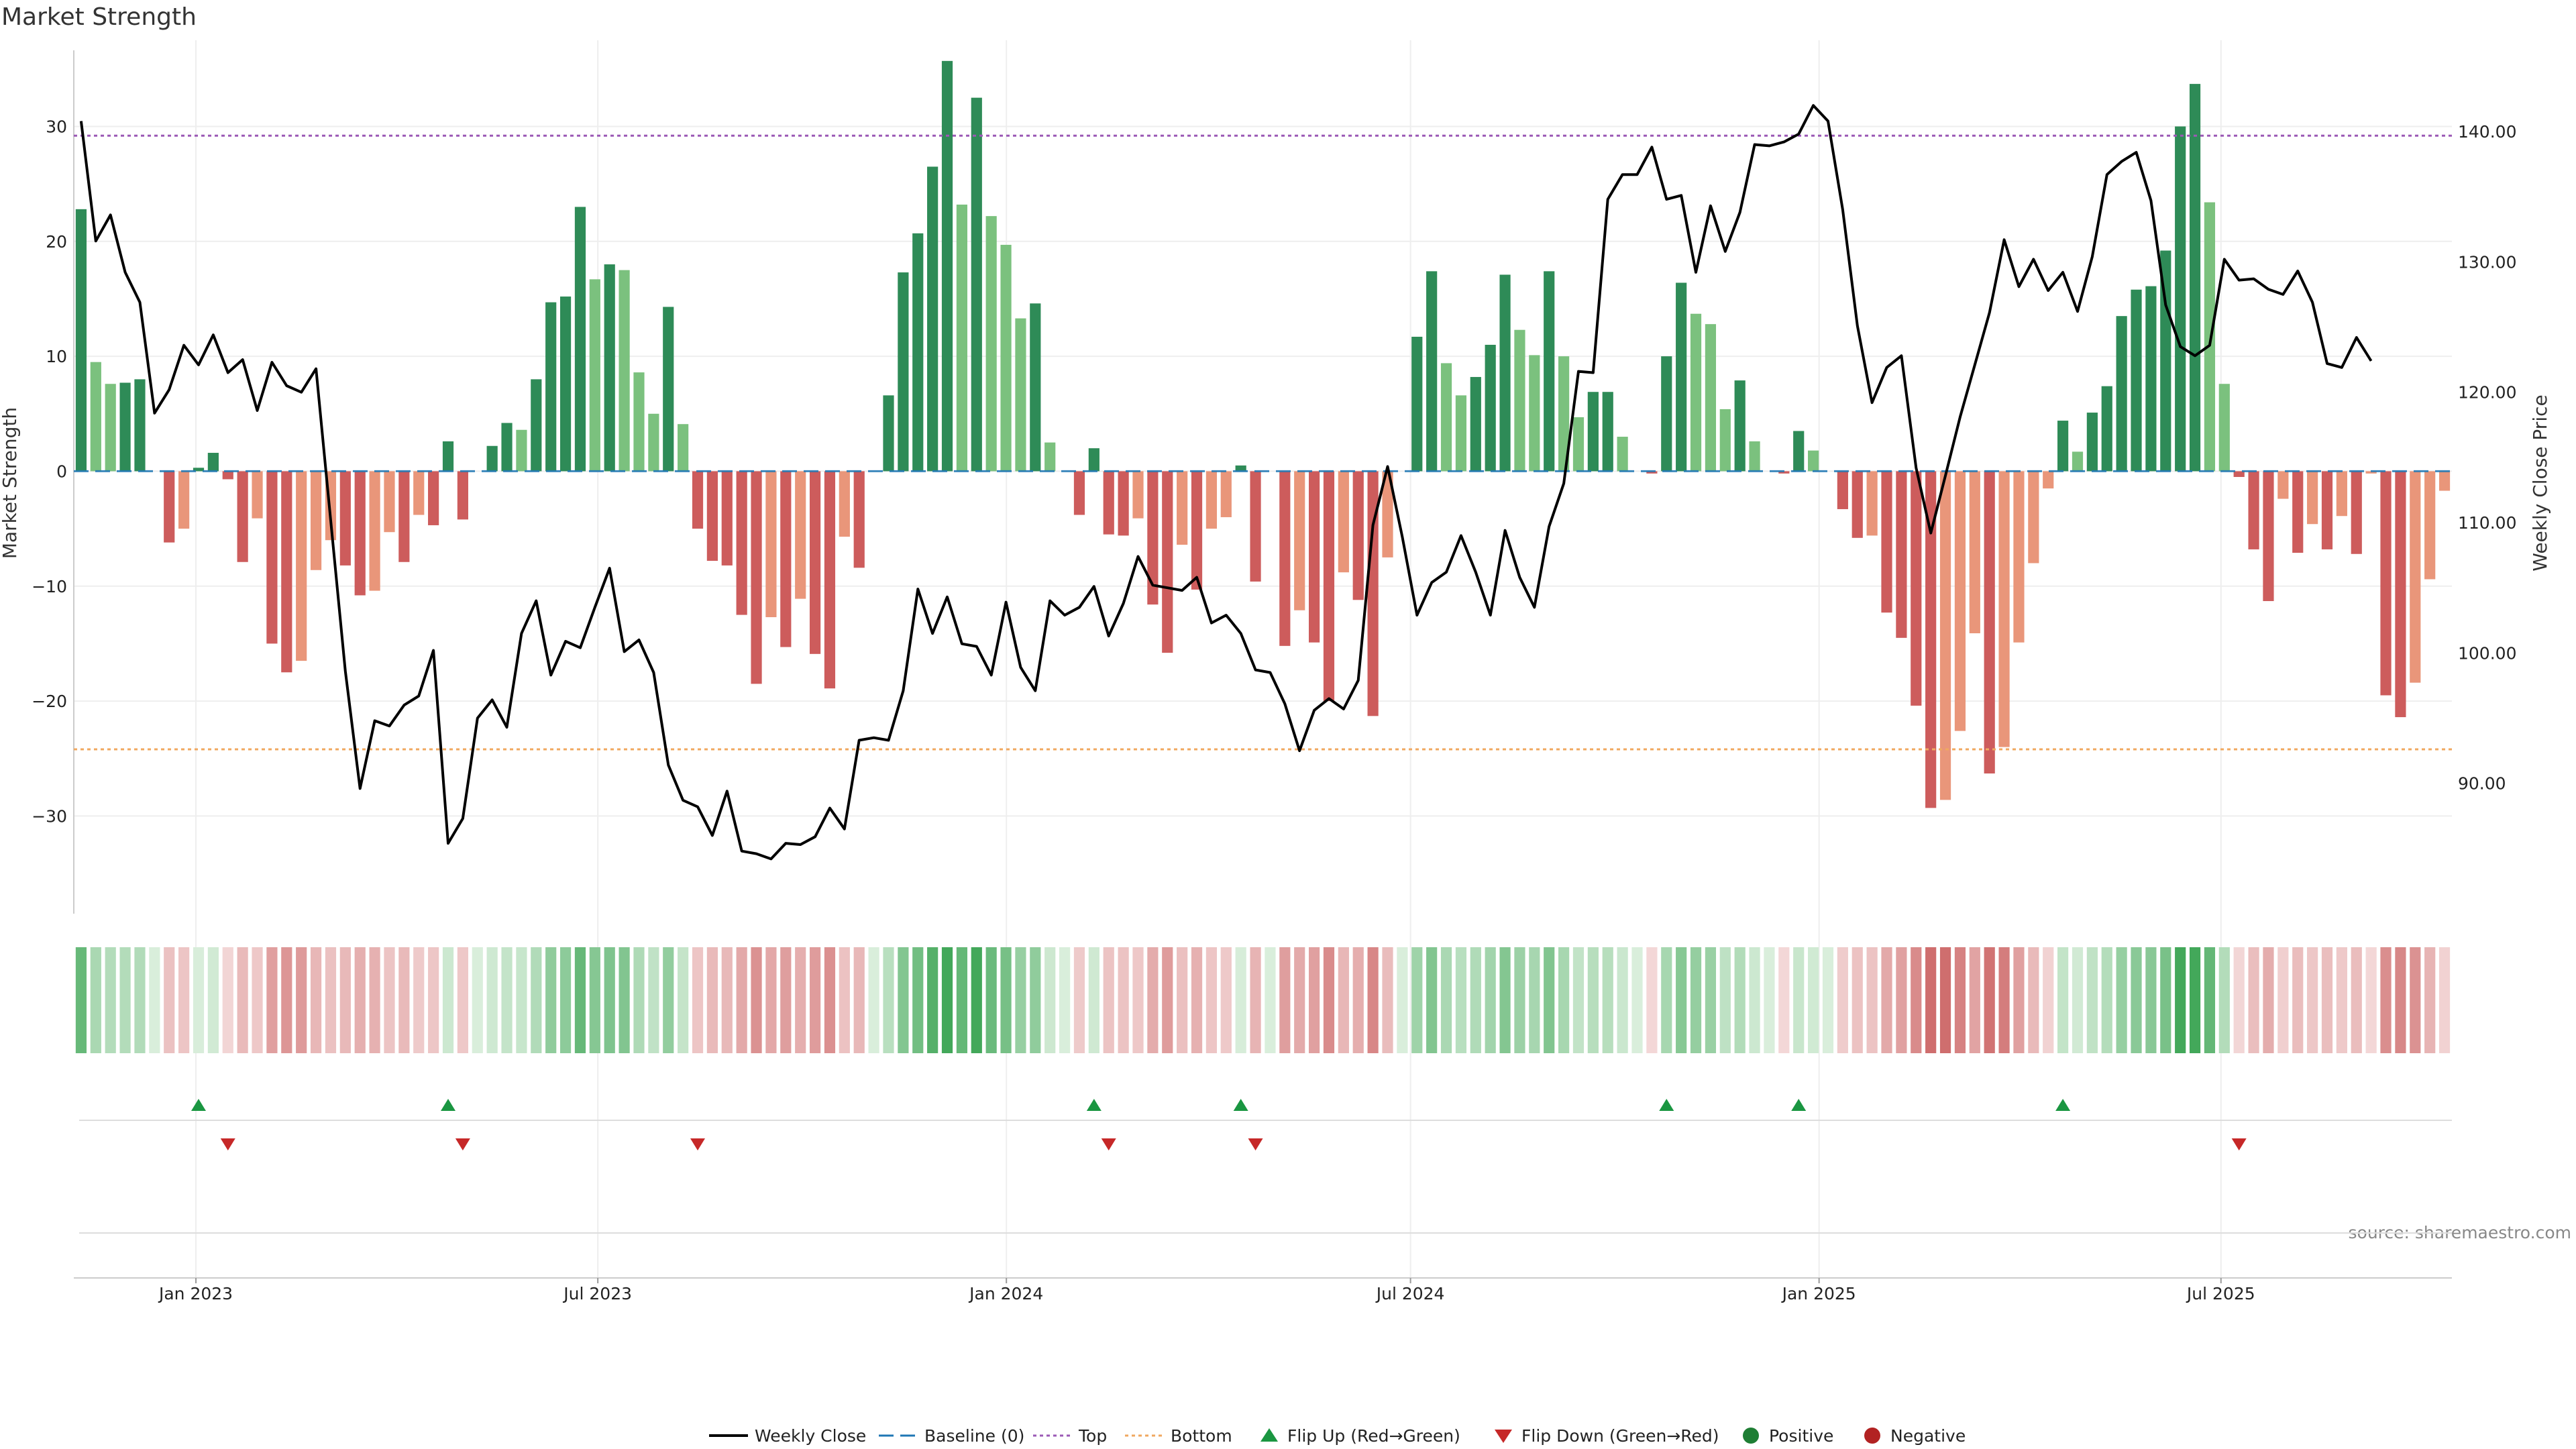 This screenshot has height=1449, width=2576. I want to click on legend-negative-label: Negative, so click(1928, 1436).